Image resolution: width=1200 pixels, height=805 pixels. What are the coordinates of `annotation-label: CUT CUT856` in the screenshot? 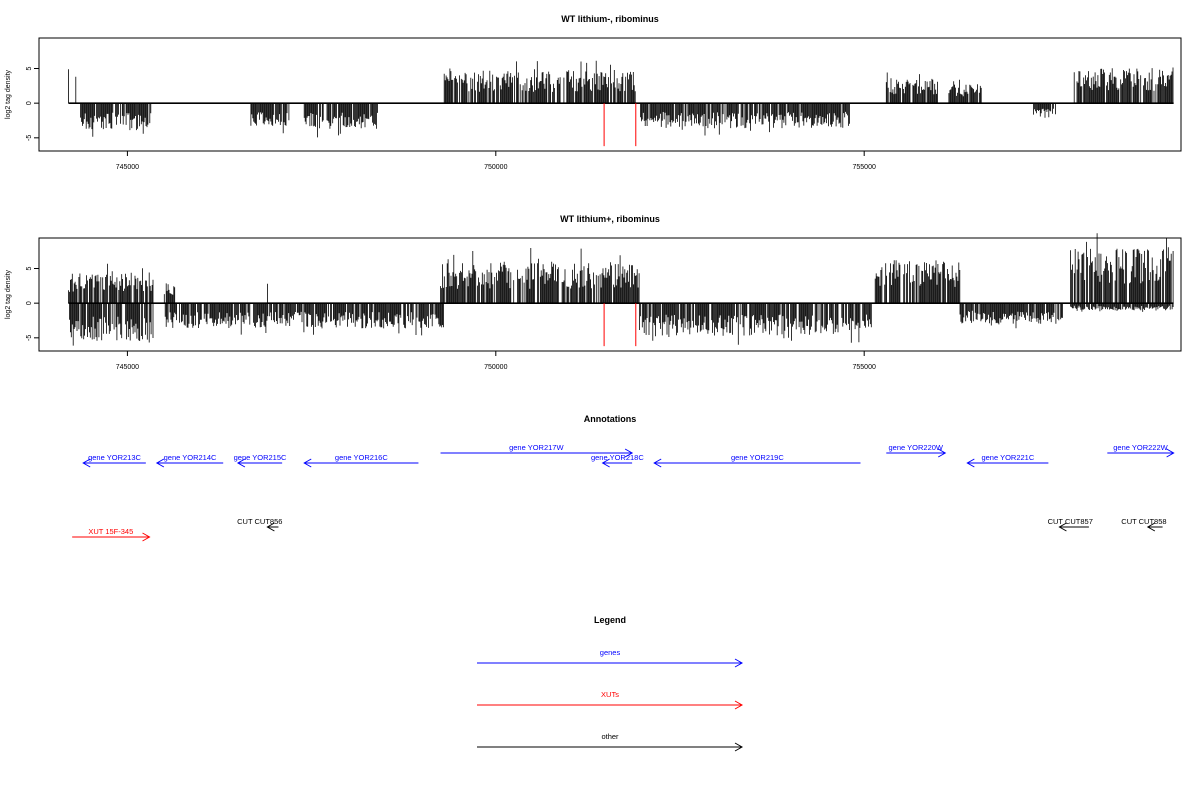 It's located at (259, 521).